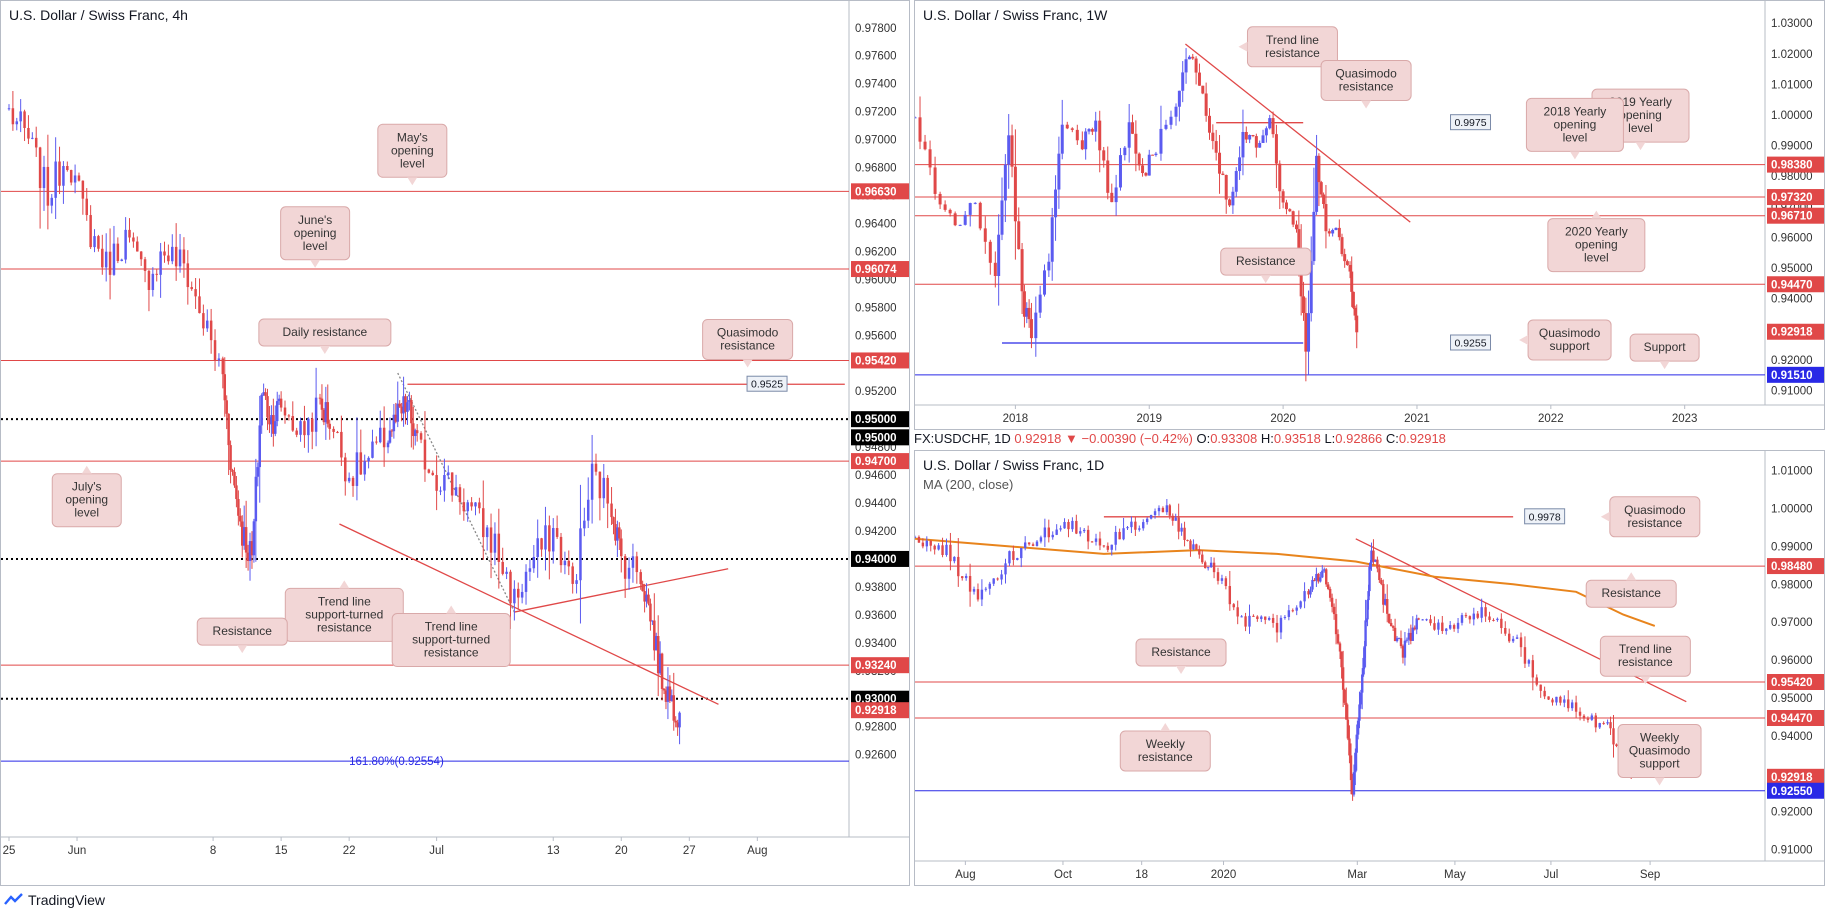 The width and height of the screenshot is (1825, 913). I want to click on time-tick-label: Aug, so click(757, 851).